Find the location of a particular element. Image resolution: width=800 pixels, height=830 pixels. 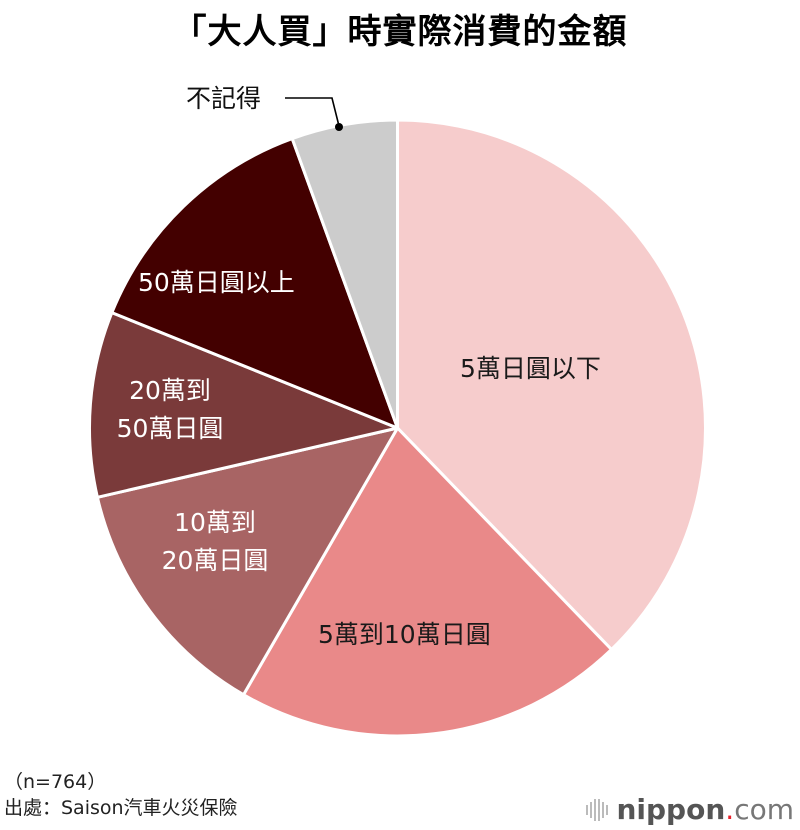

slice-over-50man is located at coordinates (254, 283).